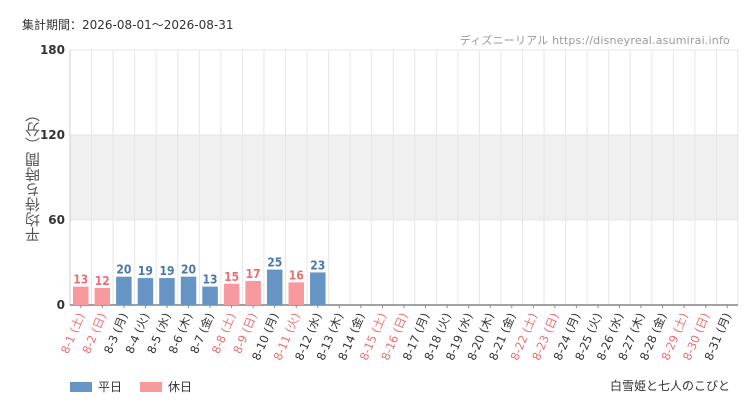  What do you see at coordinates (52, 135) in the screenshot?
I see `y-tick-label: 120` at bounding box center [52, 135].